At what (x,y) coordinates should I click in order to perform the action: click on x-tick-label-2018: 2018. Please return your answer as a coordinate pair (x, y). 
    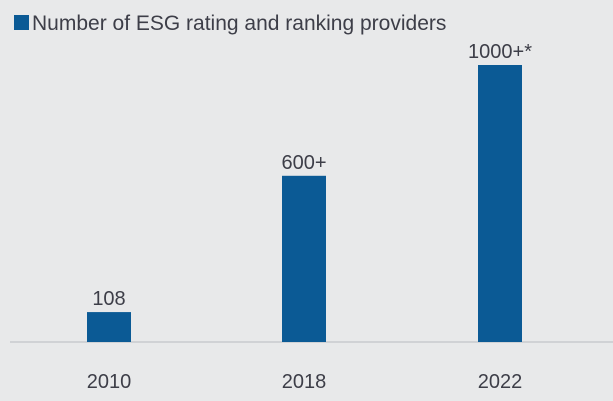
    Looking at the image, I should click on (304, 382).